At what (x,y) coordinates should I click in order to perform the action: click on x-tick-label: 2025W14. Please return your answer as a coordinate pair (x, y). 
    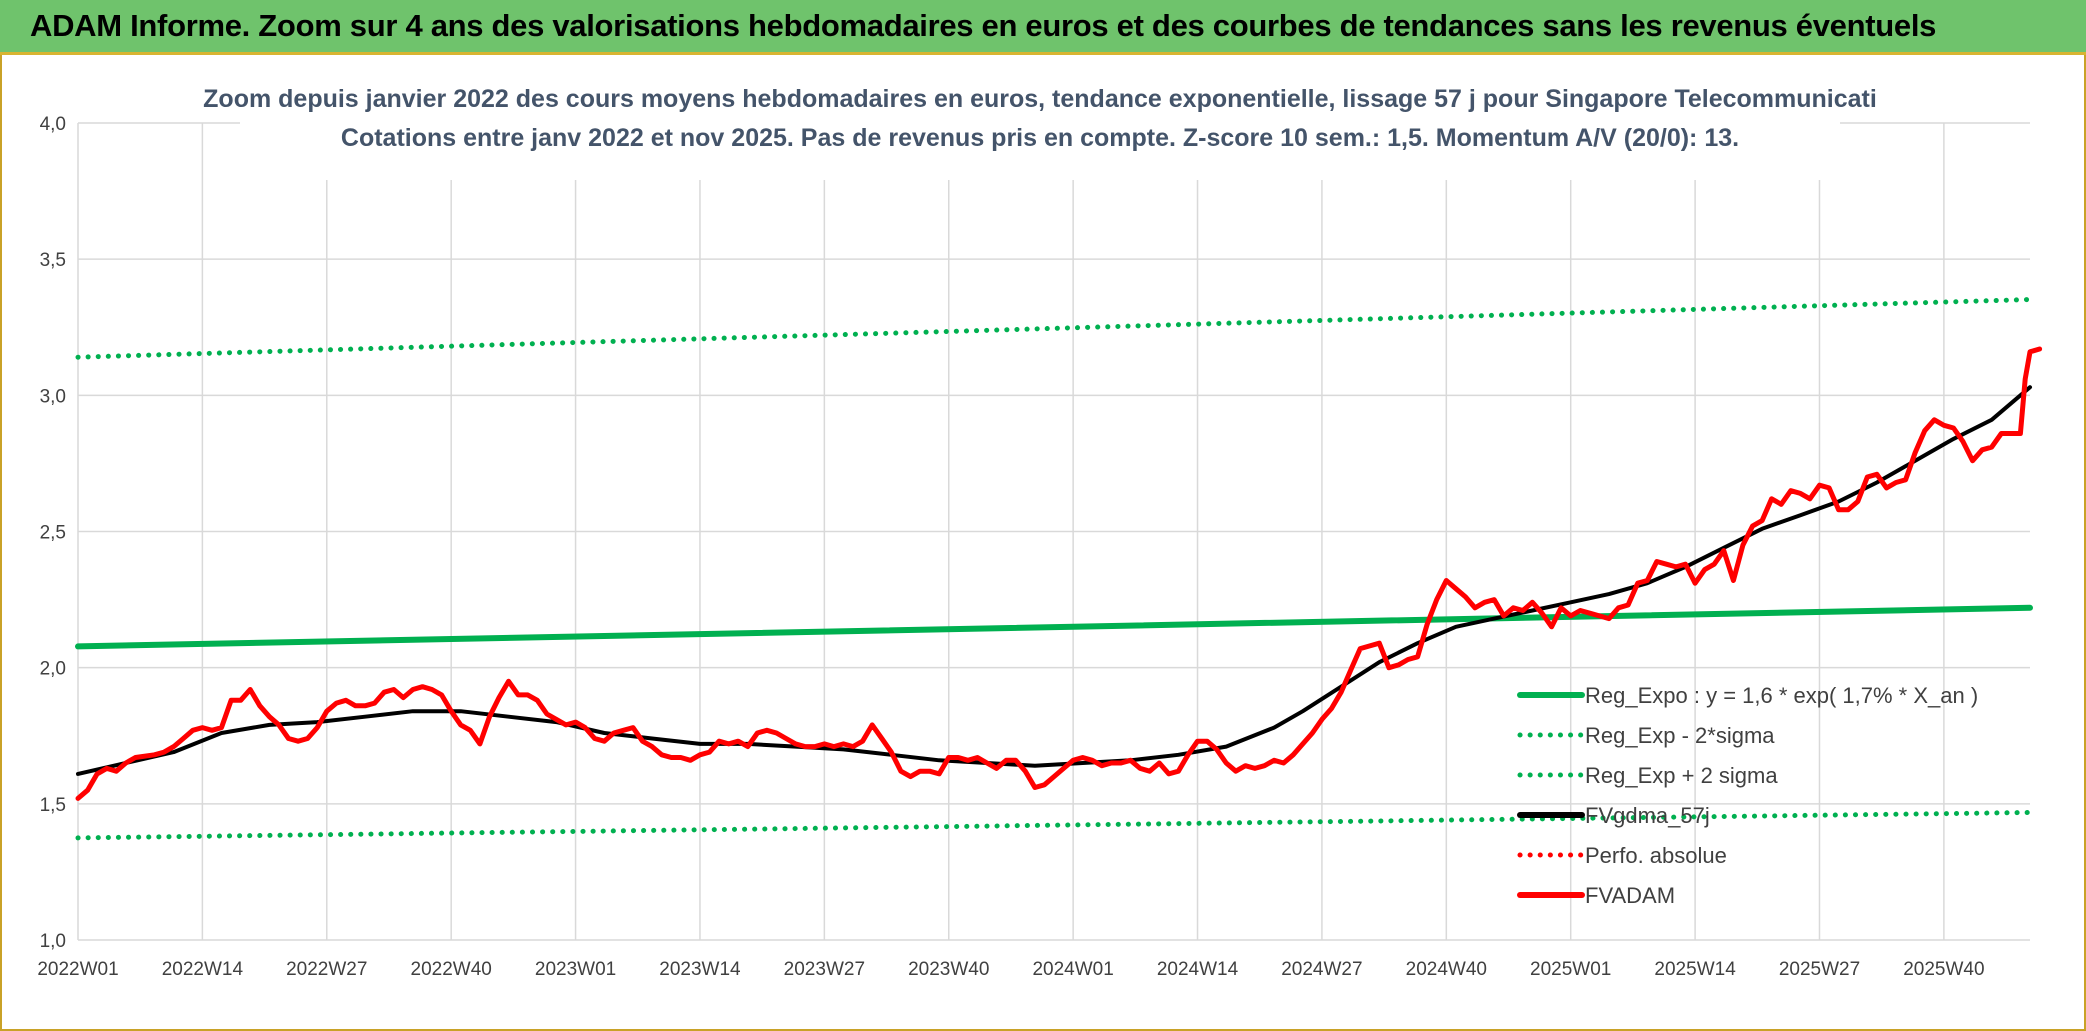
    Looking at the image, I should click on (1695, 969).